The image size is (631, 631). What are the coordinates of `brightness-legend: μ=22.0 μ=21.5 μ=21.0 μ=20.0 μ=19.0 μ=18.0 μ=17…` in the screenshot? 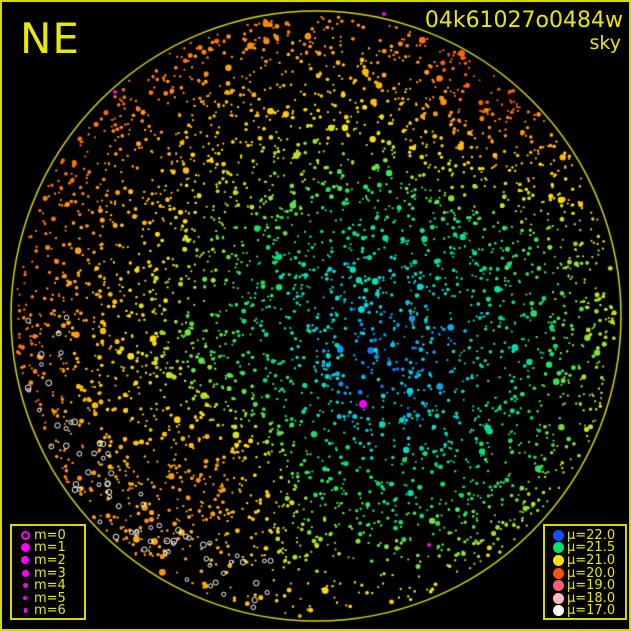 It's located at (585, 572).